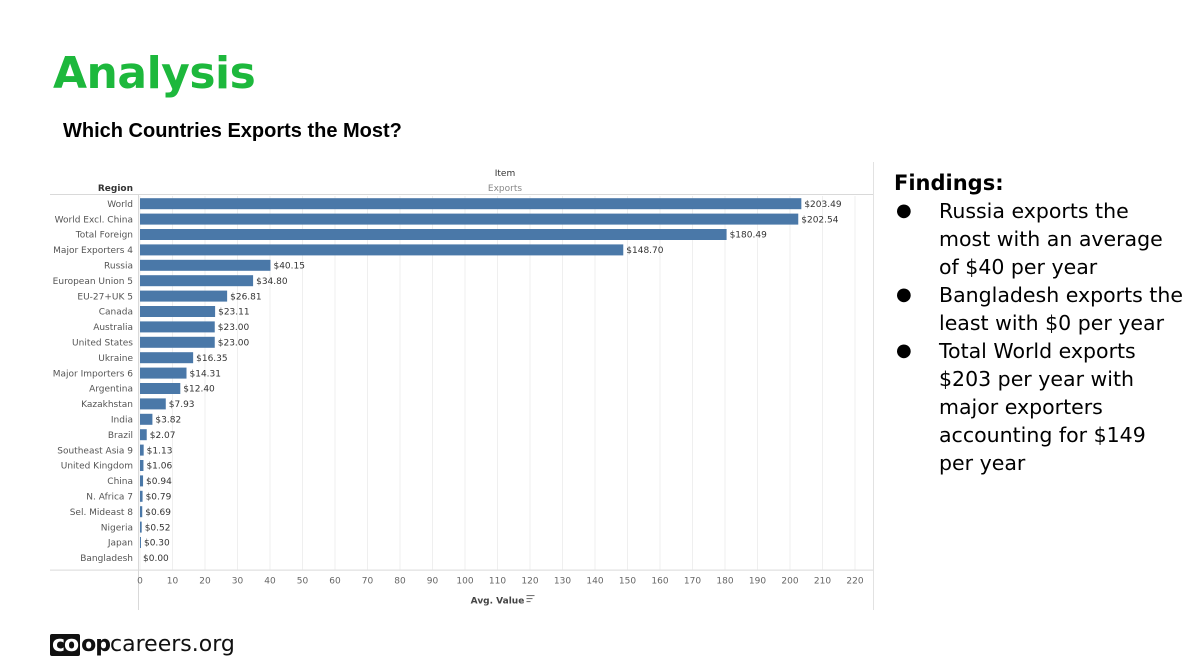 Image resolution: width=1190 pixels, height=667 pixels. What do you see at coordinates (659, 582) in the screenshot?
I see `x-tick-label: 160` at bounding box center [659, 582].